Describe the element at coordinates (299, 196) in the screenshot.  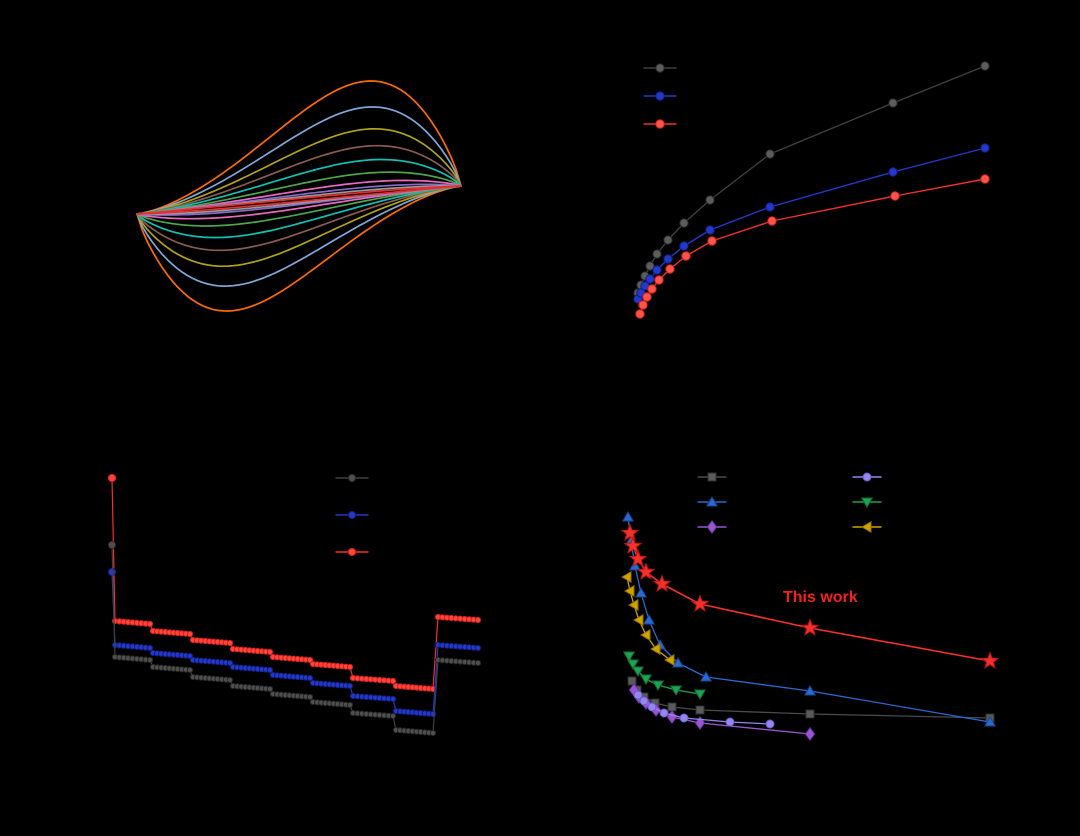
I see `cv-curves-chart` at that location.